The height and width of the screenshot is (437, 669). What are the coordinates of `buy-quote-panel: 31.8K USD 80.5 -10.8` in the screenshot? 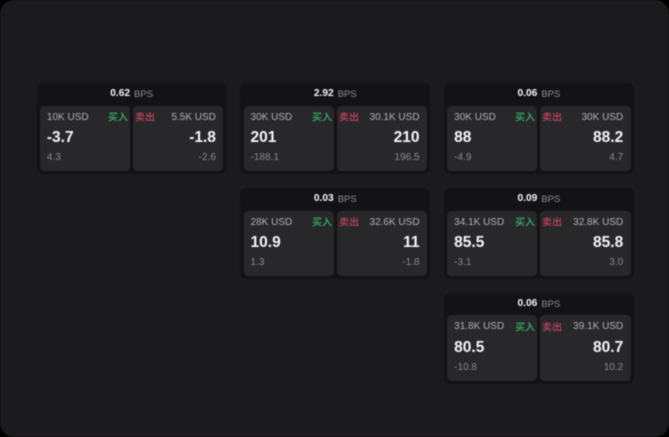 It's located at (492, 348).